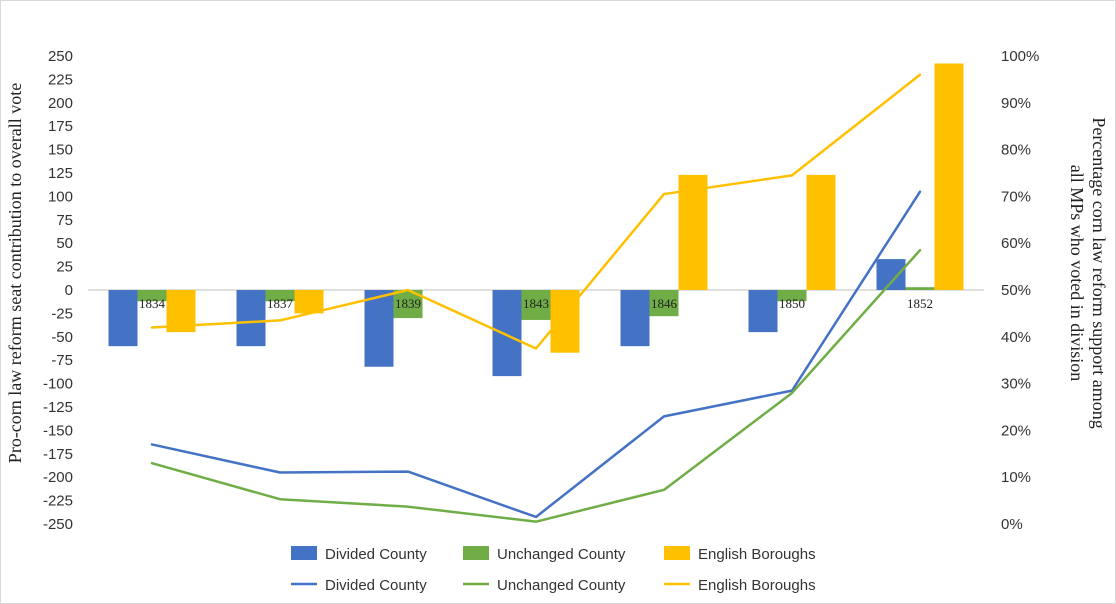  Describe the element at coordinates (62, 360) in the screenshot. I see `left-tick-label: -75` at that location.